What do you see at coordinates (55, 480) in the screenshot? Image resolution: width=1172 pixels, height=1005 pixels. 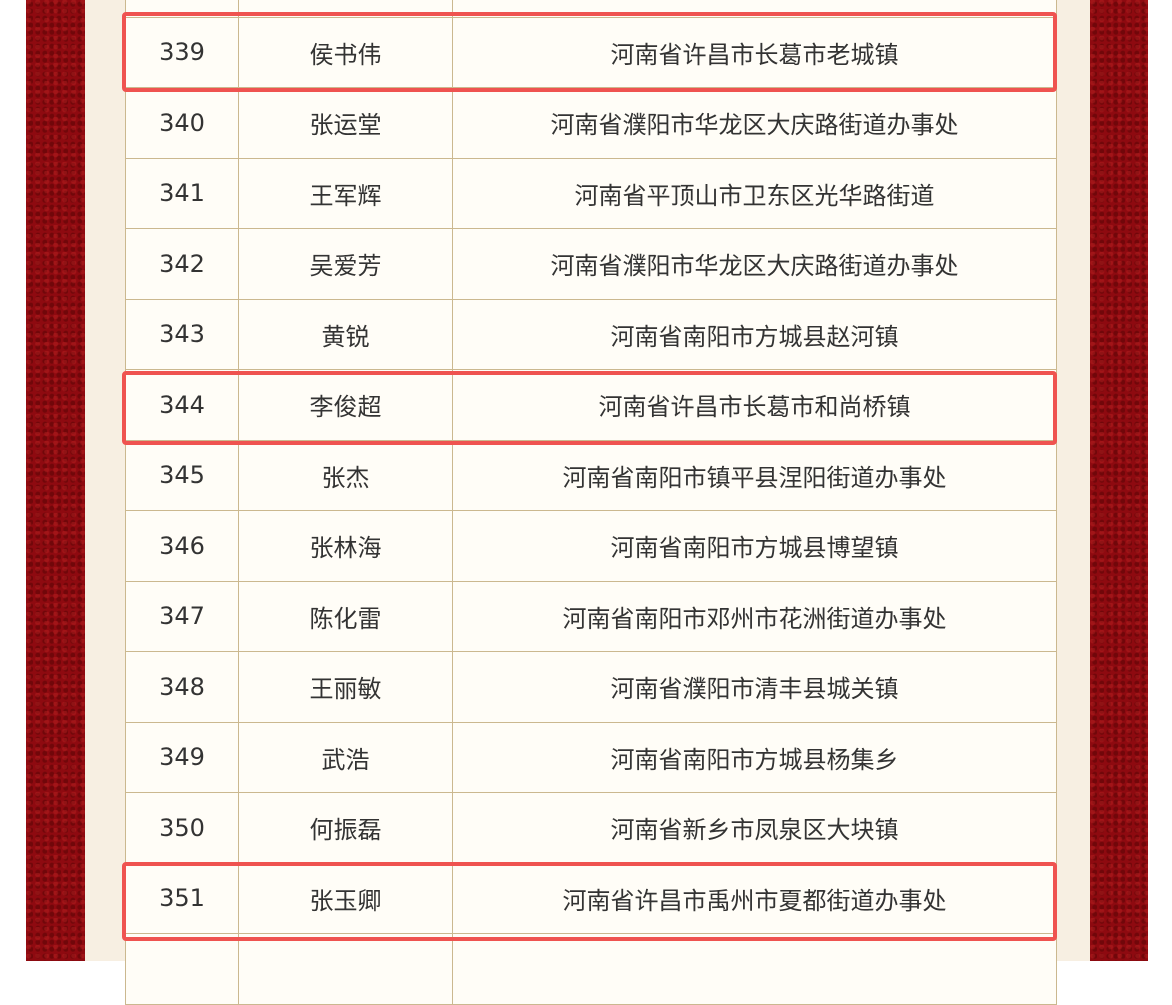 I see `background-left` at bounding box center [55, 480].